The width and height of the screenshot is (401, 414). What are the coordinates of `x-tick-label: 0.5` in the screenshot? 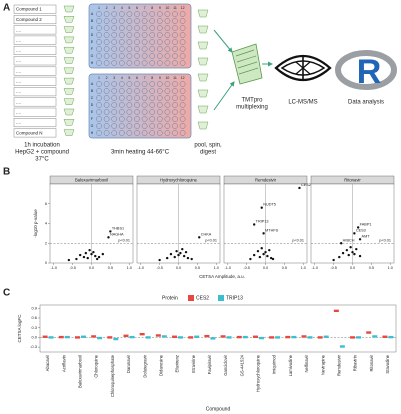 It's located at (284, 268).